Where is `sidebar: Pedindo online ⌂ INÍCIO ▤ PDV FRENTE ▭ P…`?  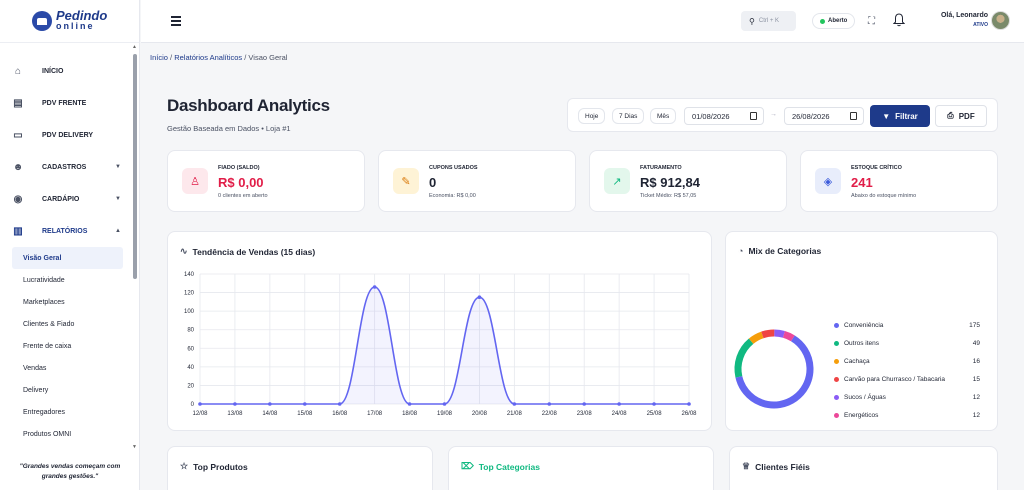 sidebar: Pedindo online ⌂ INÍCIO ▤ PDV FRENTE ▭ P… is located at coordinates (70, 245).